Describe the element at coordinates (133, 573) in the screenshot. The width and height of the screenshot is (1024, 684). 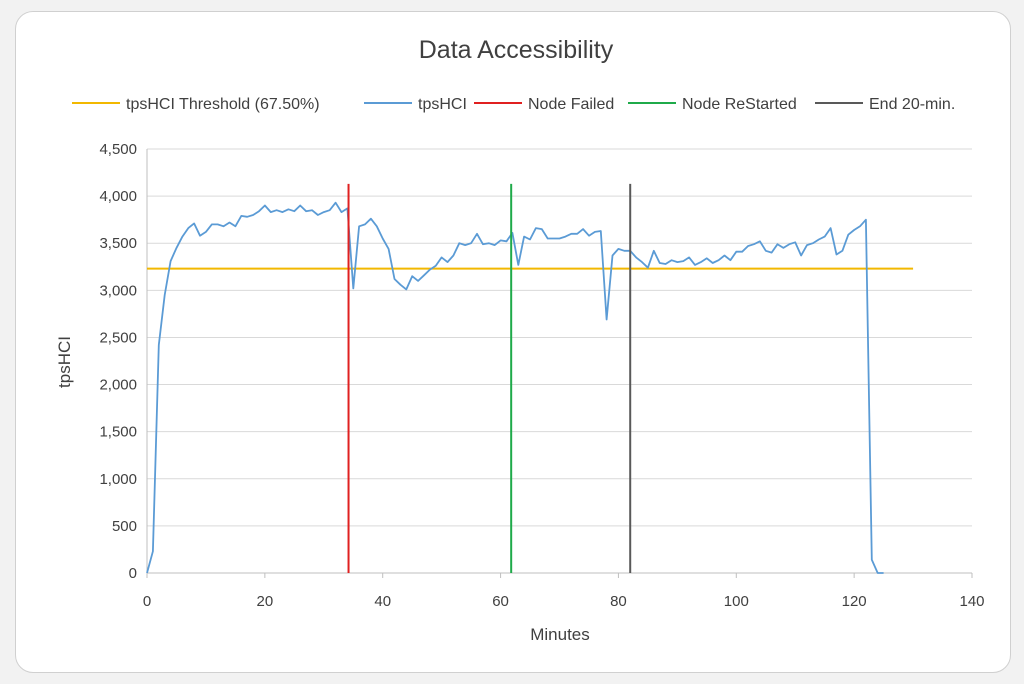
I see `y-tick-label: 0` at that location.